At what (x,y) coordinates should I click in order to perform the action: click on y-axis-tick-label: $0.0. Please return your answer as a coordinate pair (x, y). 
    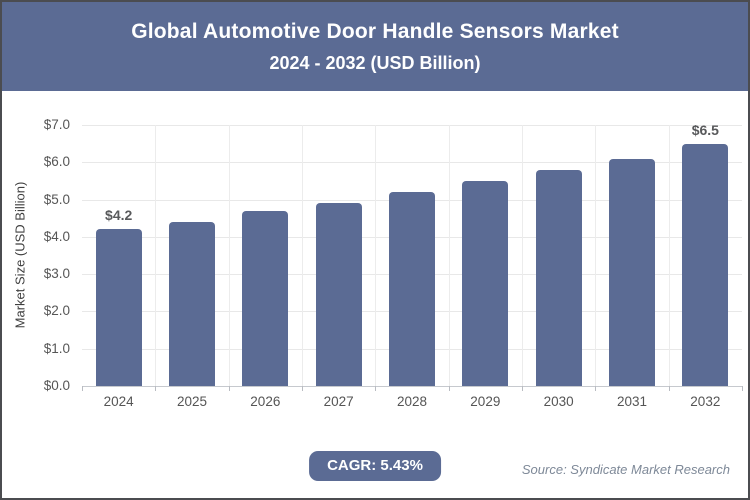
    Looking at the image, I should click on (56, 385).